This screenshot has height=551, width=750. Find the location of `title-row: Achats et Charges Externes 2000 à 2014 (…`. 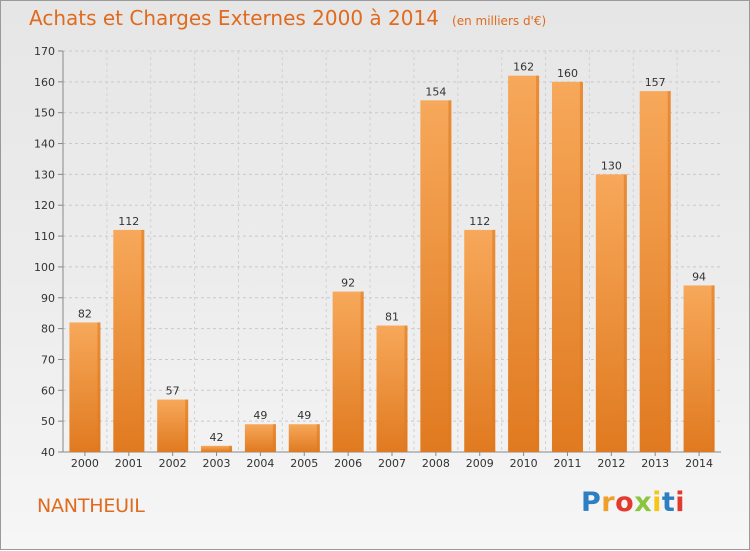

title-row: Achats et Charges Externes 2000 à 2014 (… is located at coordinates (287, 18).